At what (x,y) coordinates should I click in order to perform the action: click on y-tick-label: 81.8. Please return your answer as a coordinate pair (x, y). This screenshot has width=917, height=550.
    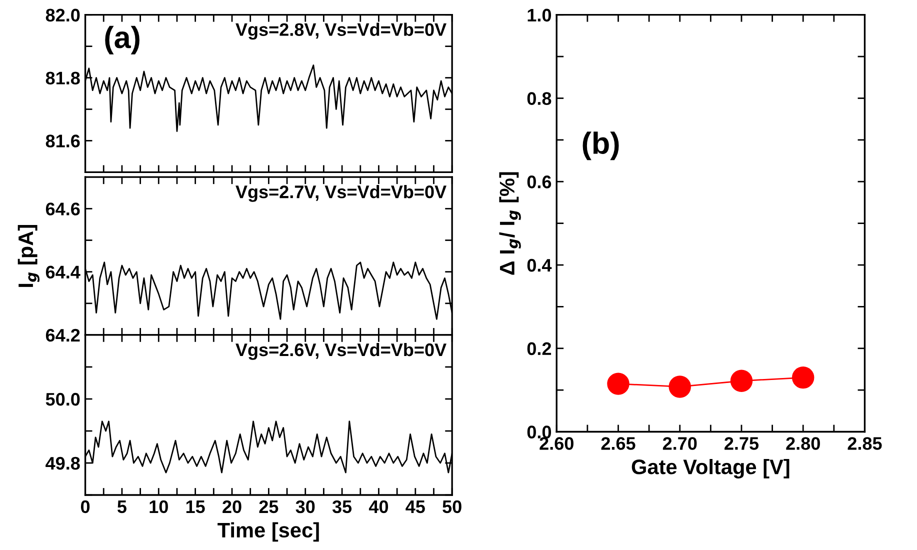
    Looking at the image, I should click on (63, 78).